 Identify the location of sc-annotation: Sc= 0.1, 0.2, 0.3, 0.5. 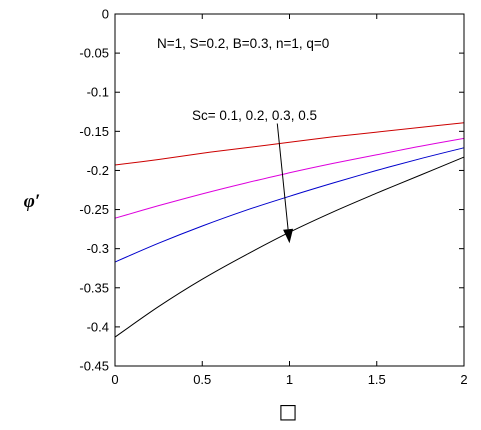
(254, 115).